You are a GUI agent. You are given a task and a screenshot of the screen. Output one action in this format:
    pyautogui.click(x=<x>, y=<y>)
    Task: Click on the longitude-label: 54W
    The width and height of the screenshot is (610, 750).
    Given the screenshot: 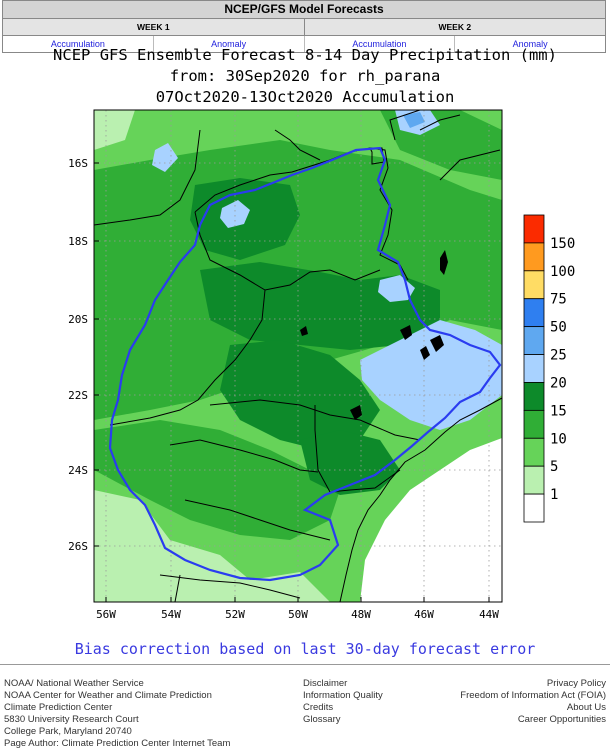 What is the action you would take?
    pyautogui.click(x=171, y=614)
    